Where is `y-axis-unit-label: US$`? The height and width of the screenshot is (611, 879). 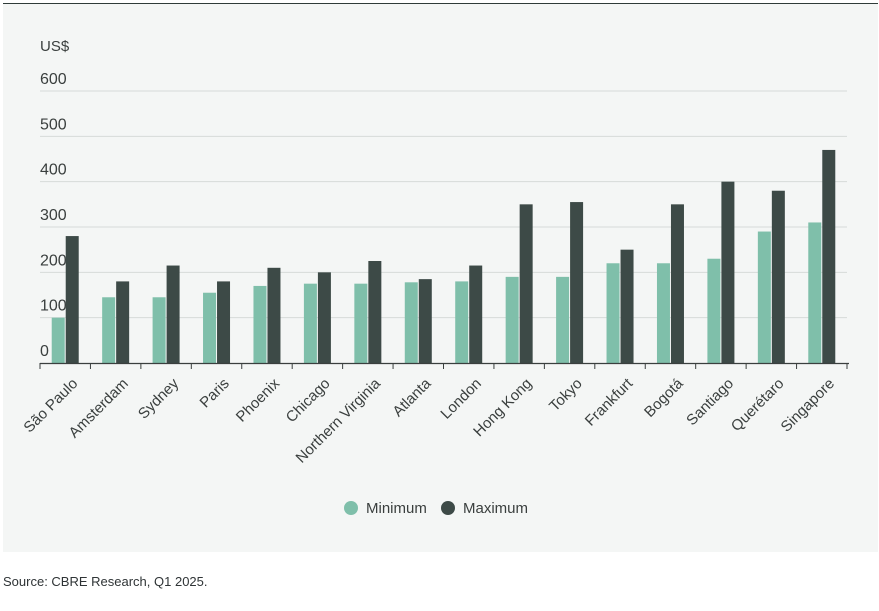 y-axis-unit-label: US$ is located at coordinates (55, 46).